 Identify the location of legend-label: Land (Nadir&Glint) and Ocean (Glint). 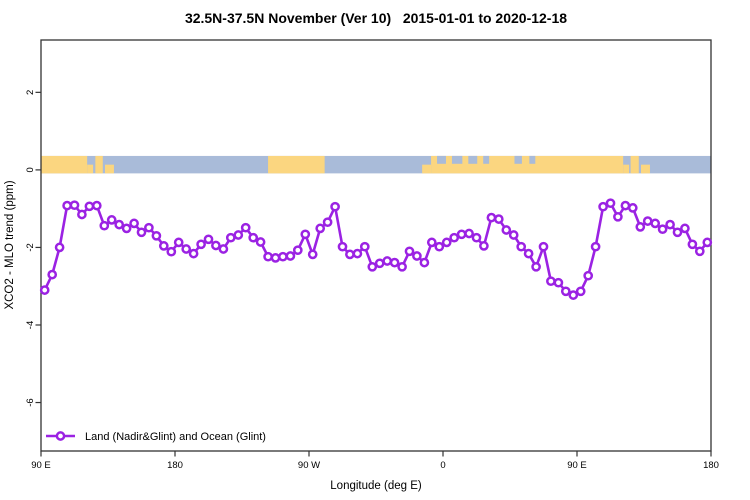
(175, 437).